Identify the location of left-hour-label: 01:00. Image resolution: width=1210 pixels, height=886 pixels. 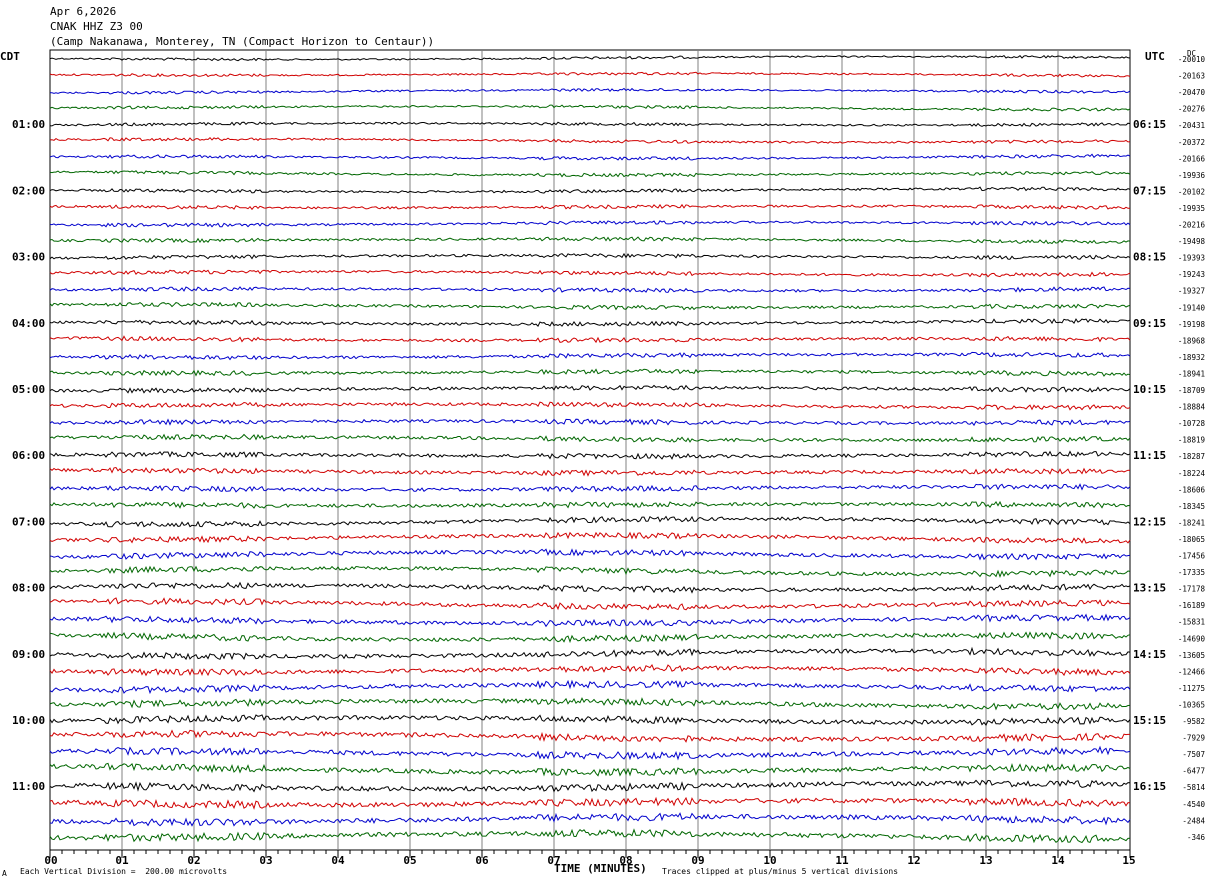
(28, 124).